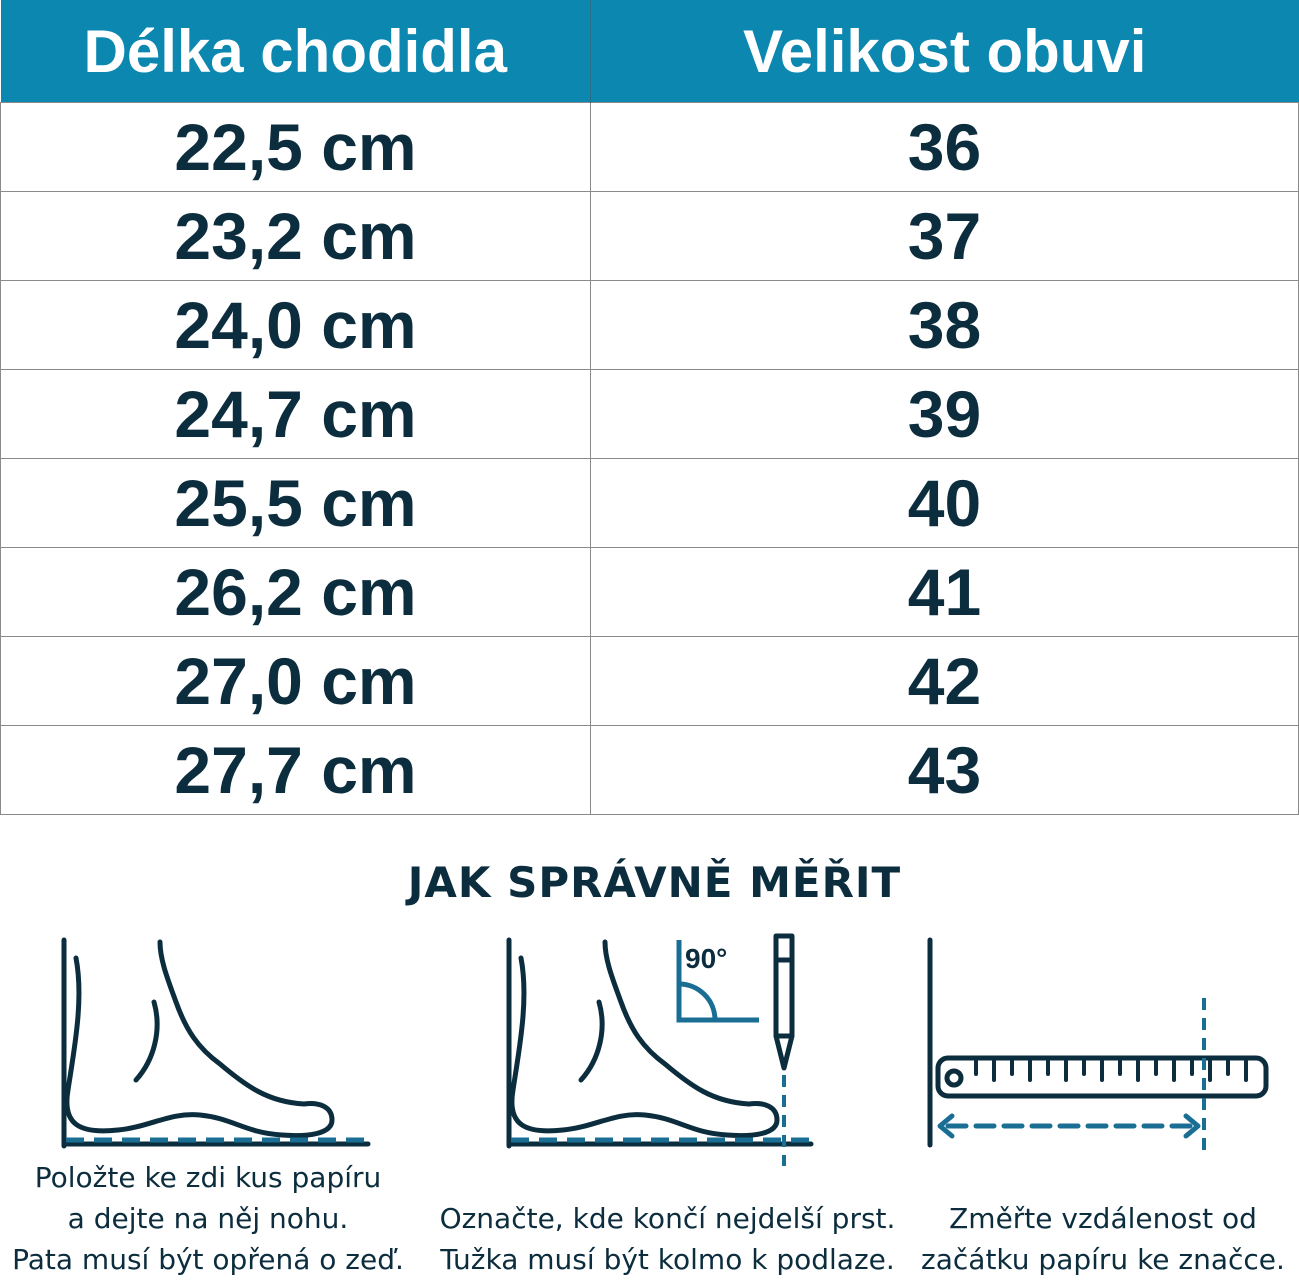  Describe the element at coordinates (944, 770) in the screenshot. I see `shoe-size-cell: 43` at that location.